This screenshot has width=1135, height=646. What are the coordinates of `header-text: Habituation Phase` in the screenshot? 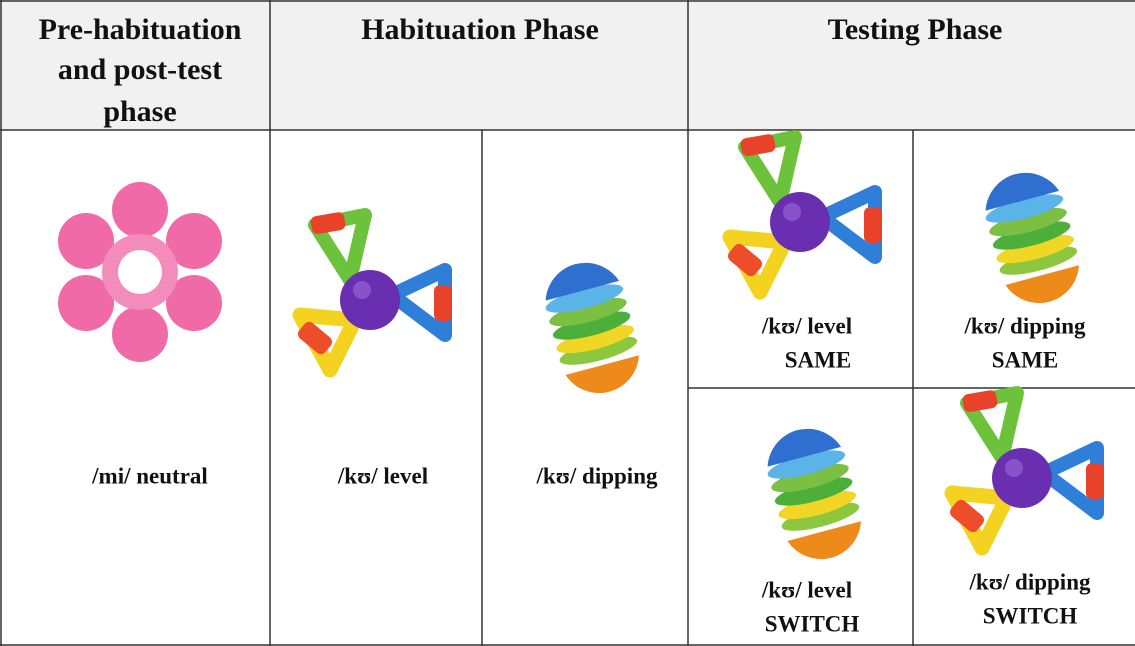 It's located at (480, 29).